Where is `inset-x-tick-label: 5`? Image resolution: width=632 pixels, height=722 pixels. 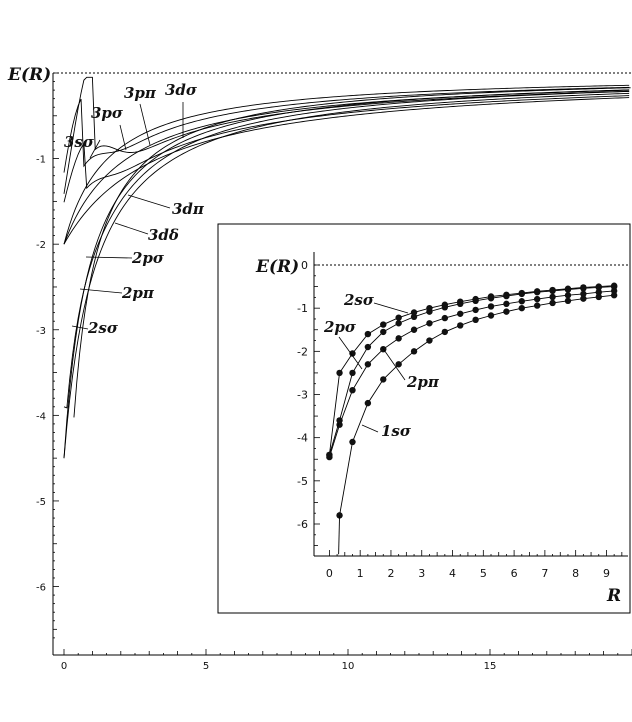
inset-x-tick-label: 5 is located at coordinates (483, 573).